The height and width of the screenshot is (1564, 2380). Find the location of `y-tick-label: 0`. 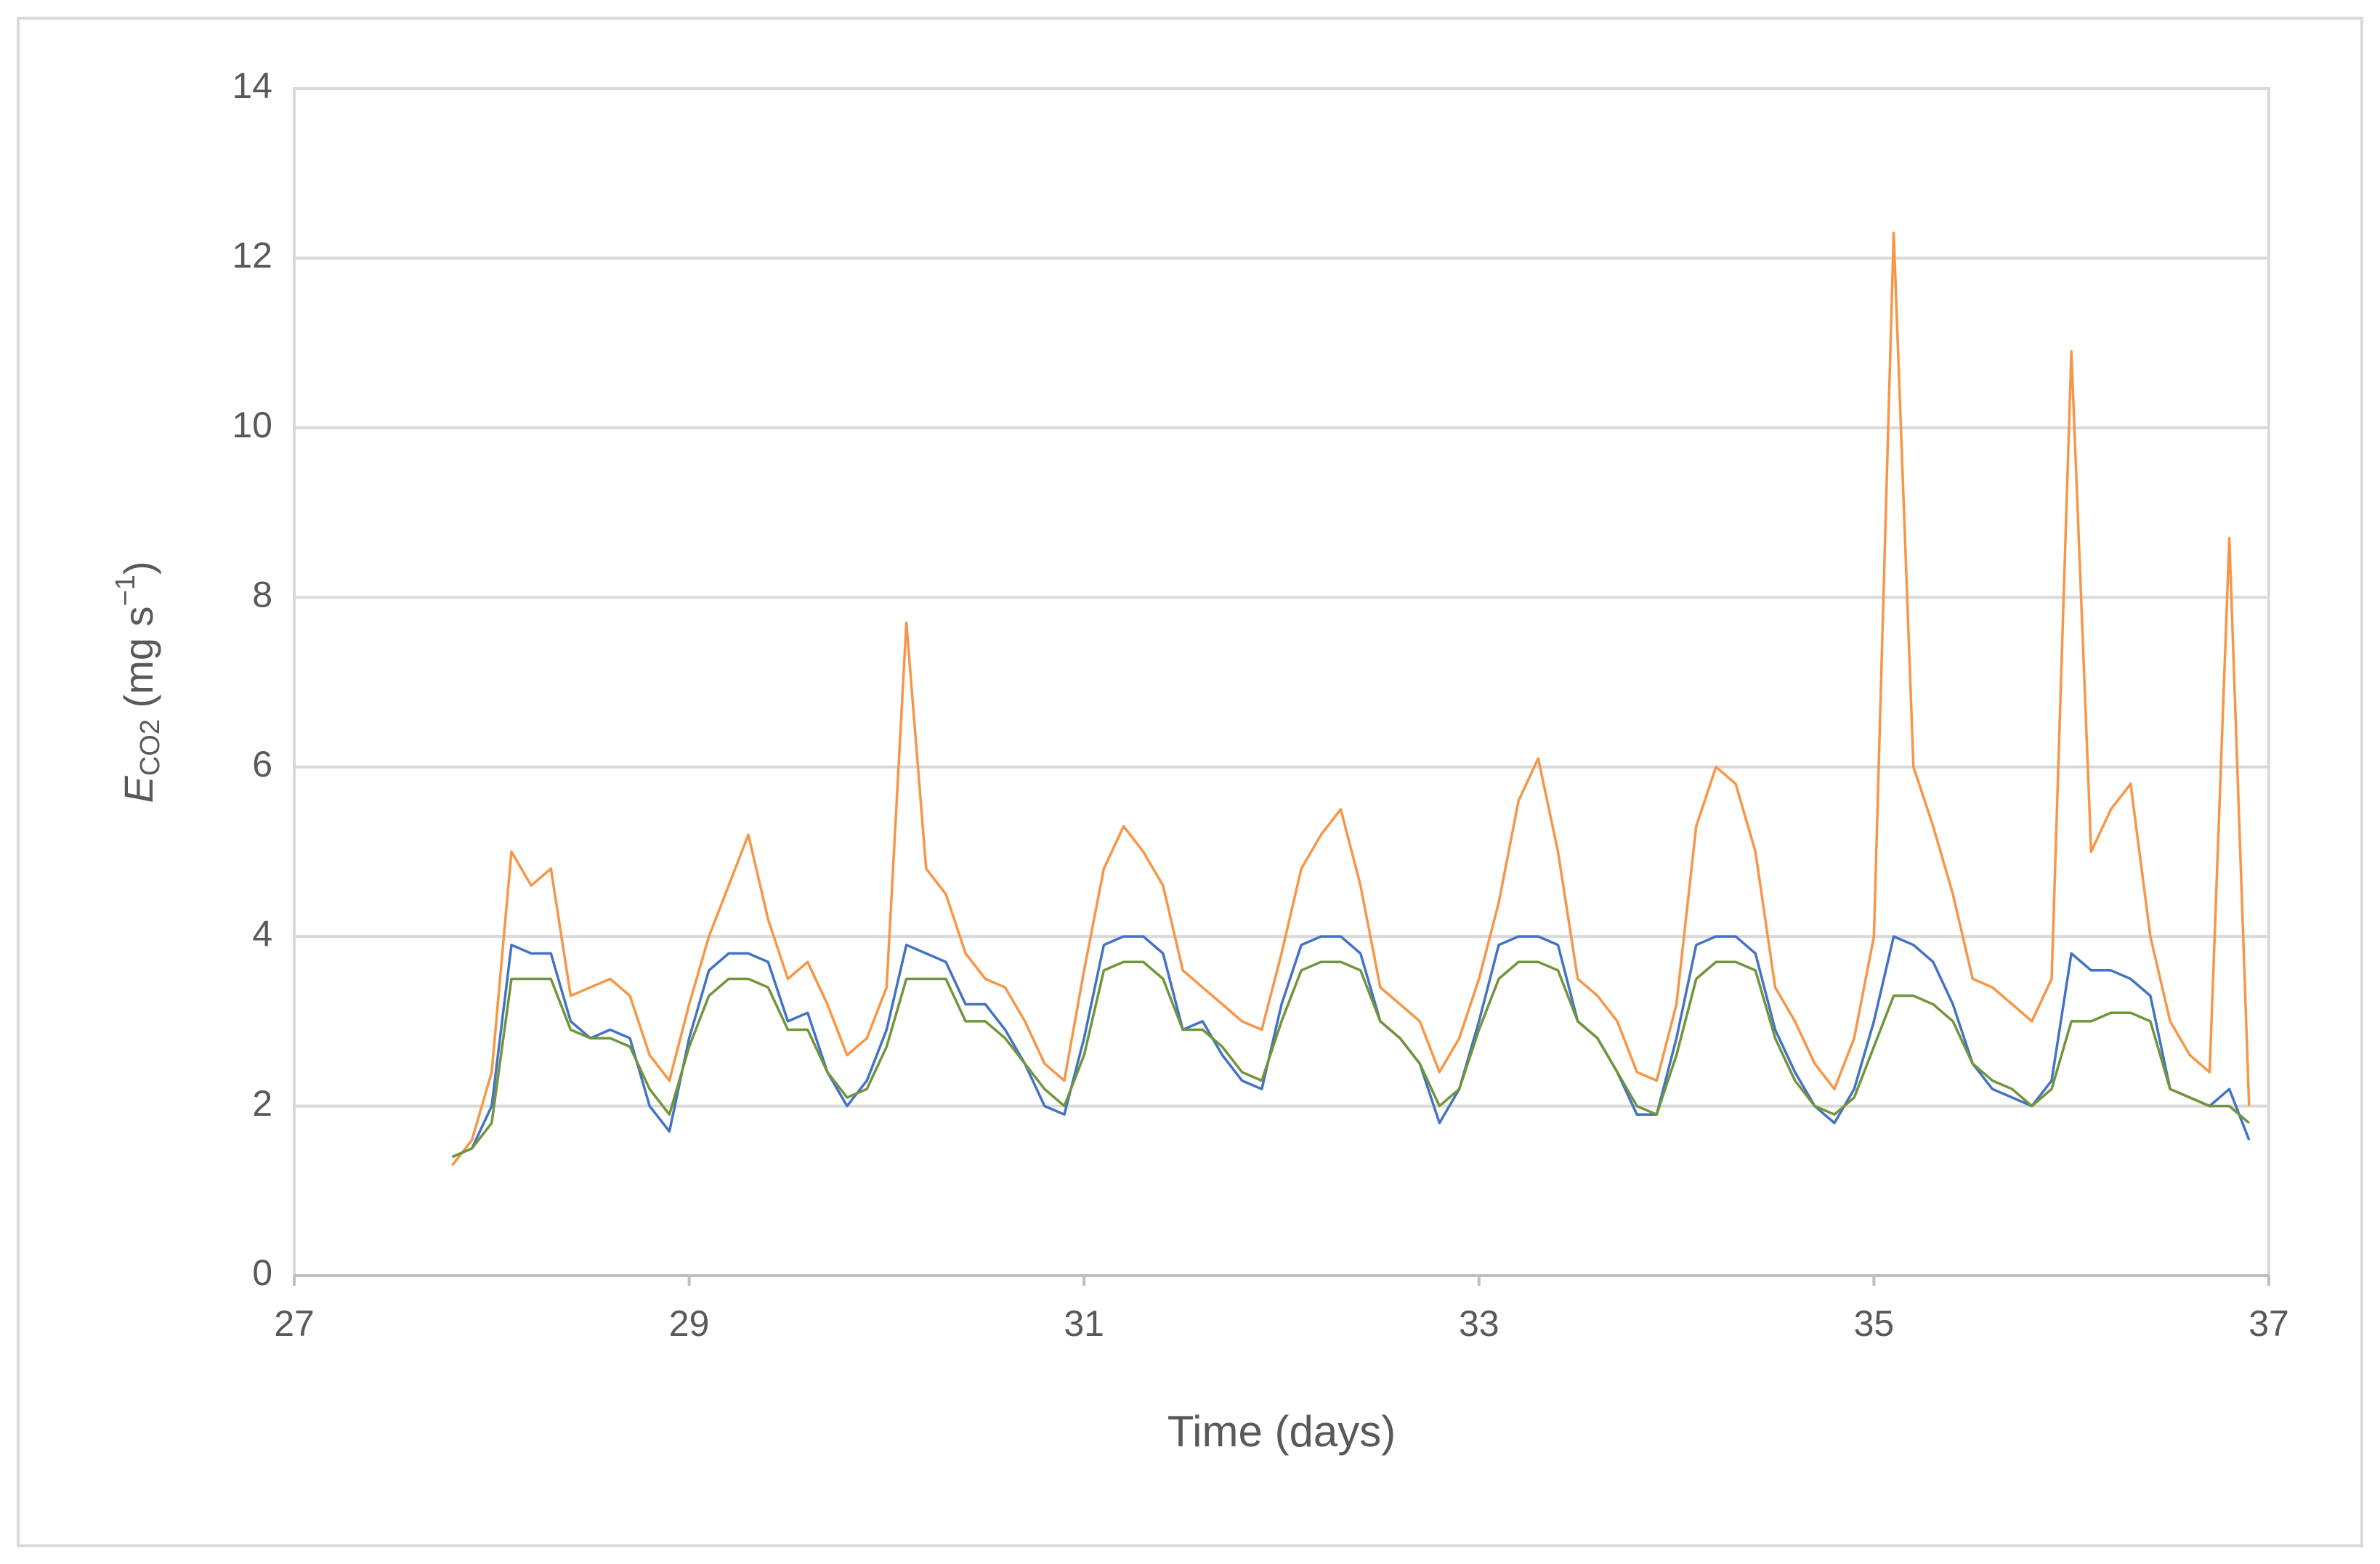

y-tick-label: 0 is located at coordinates (262, 1272).